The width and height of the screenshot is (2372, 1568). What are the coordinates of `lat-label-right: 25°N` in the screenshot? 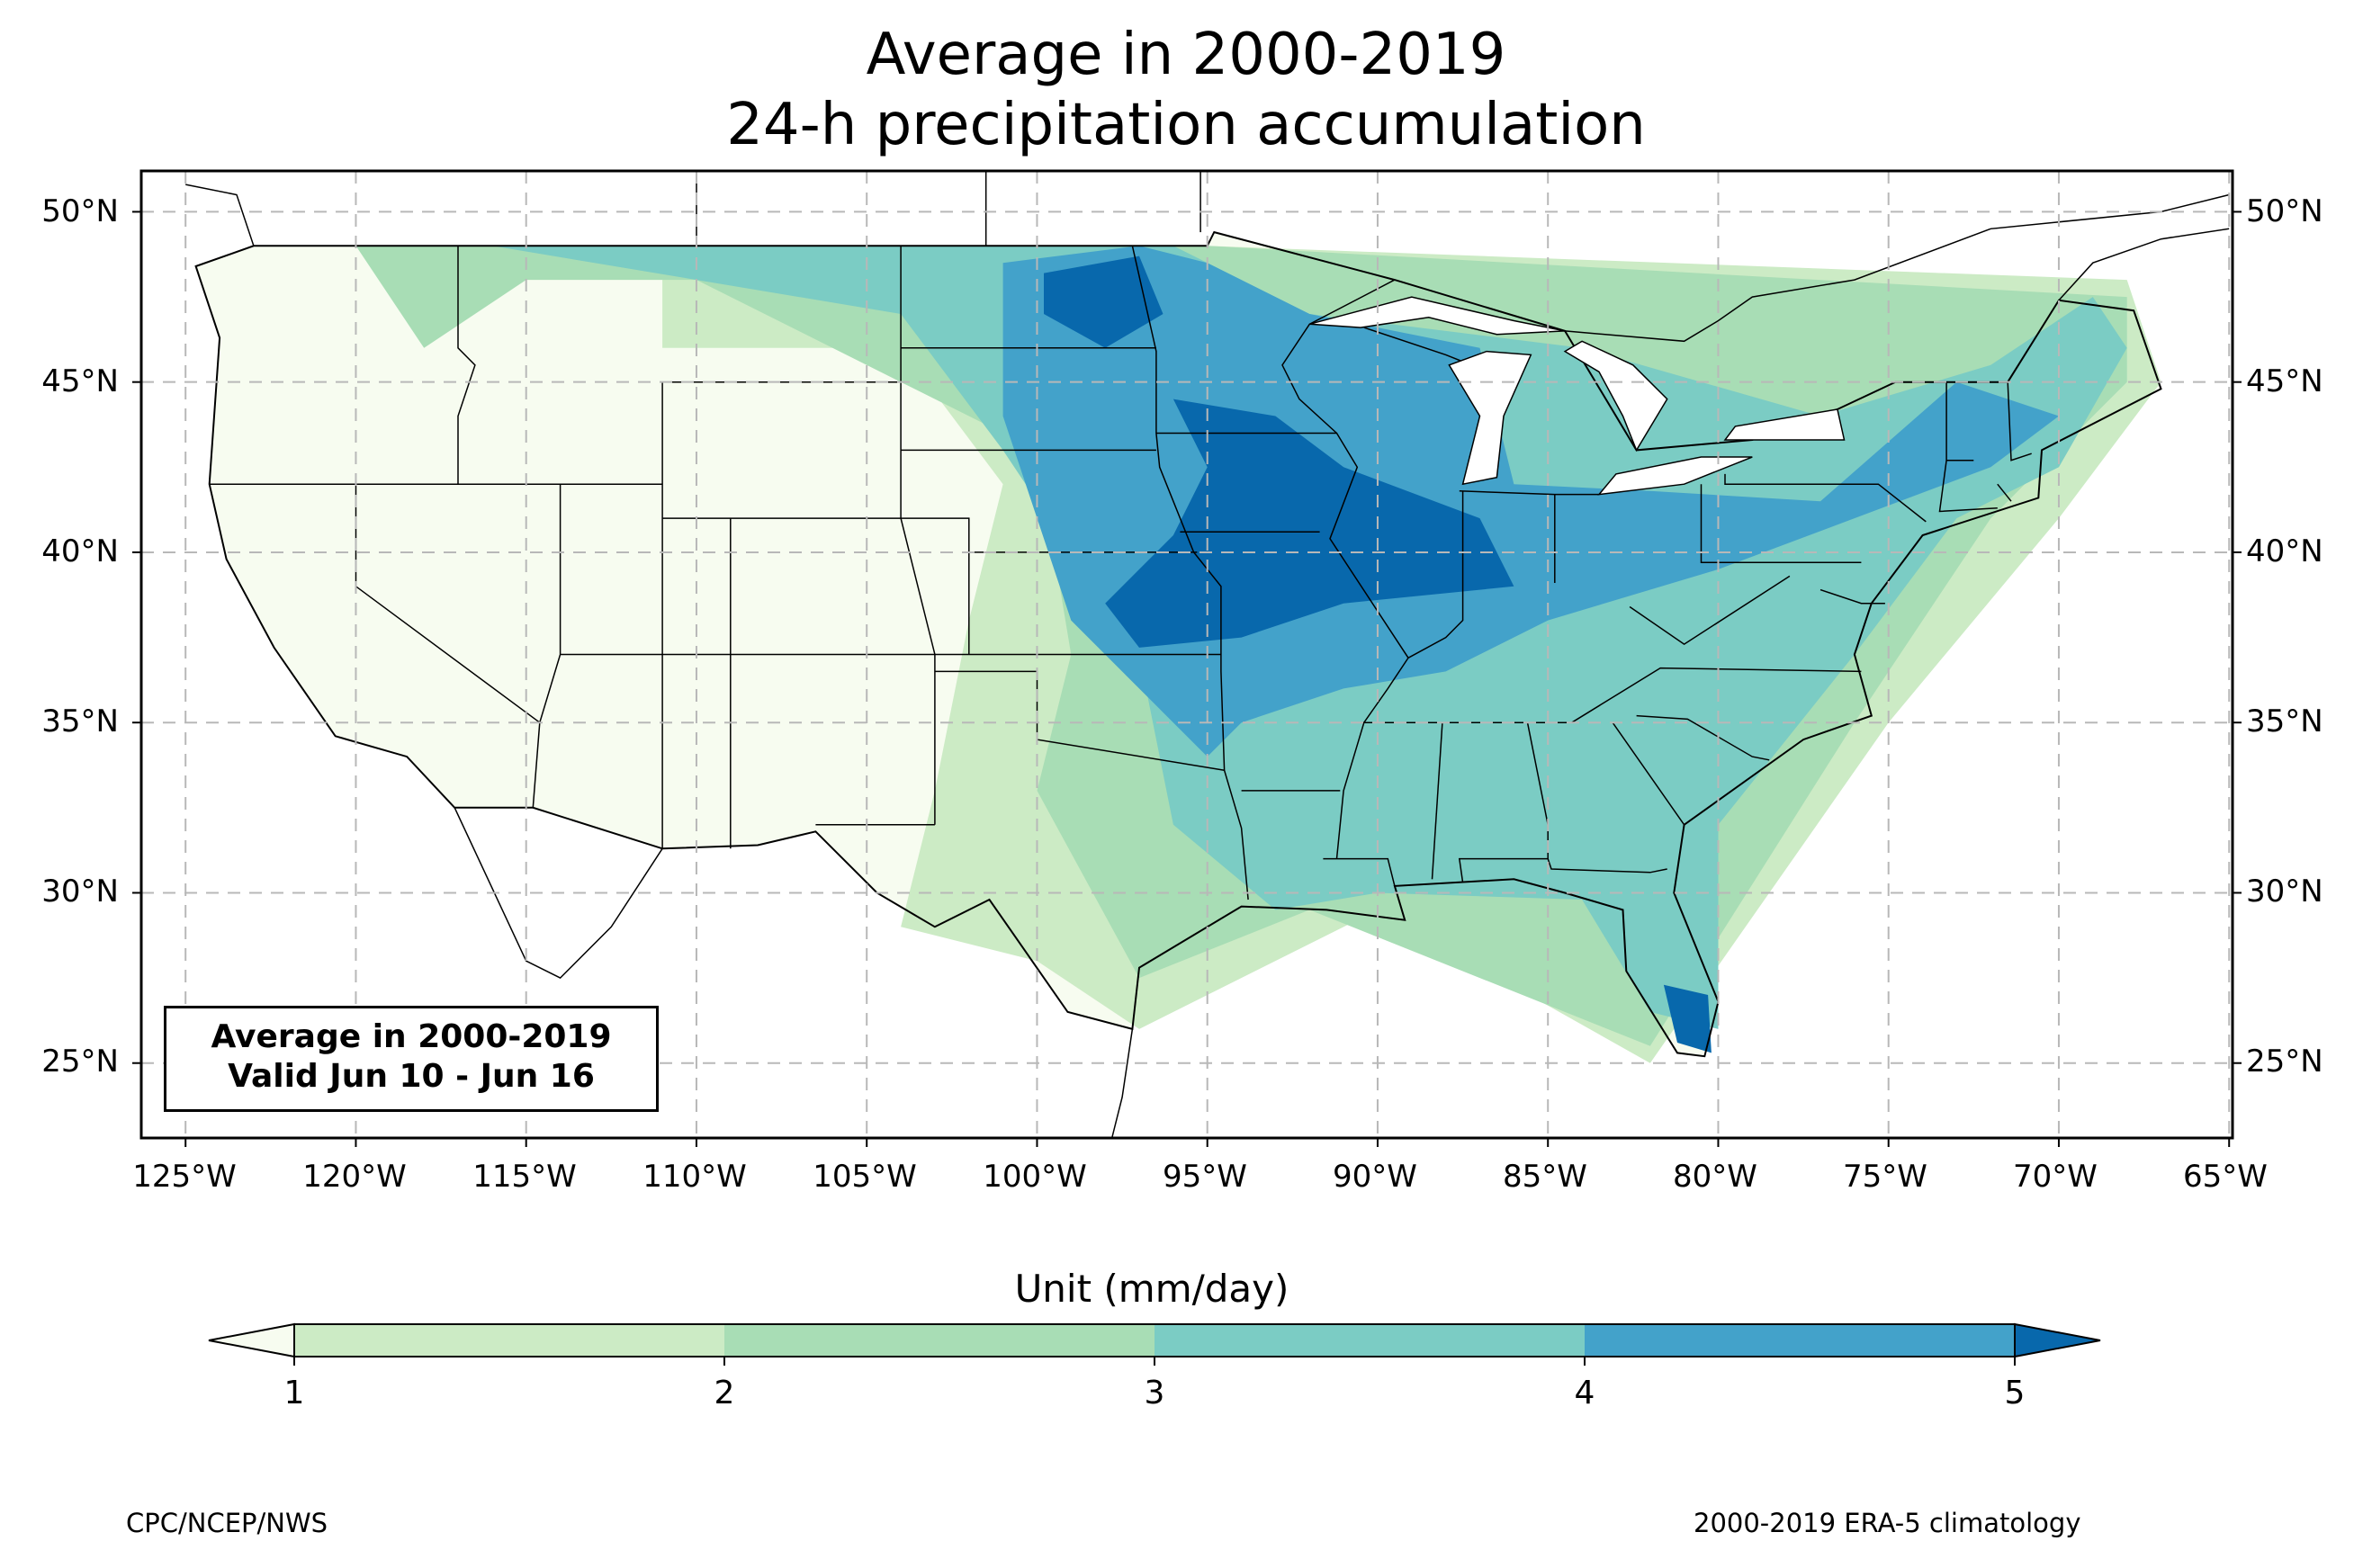 It's located at (2284, 1062).